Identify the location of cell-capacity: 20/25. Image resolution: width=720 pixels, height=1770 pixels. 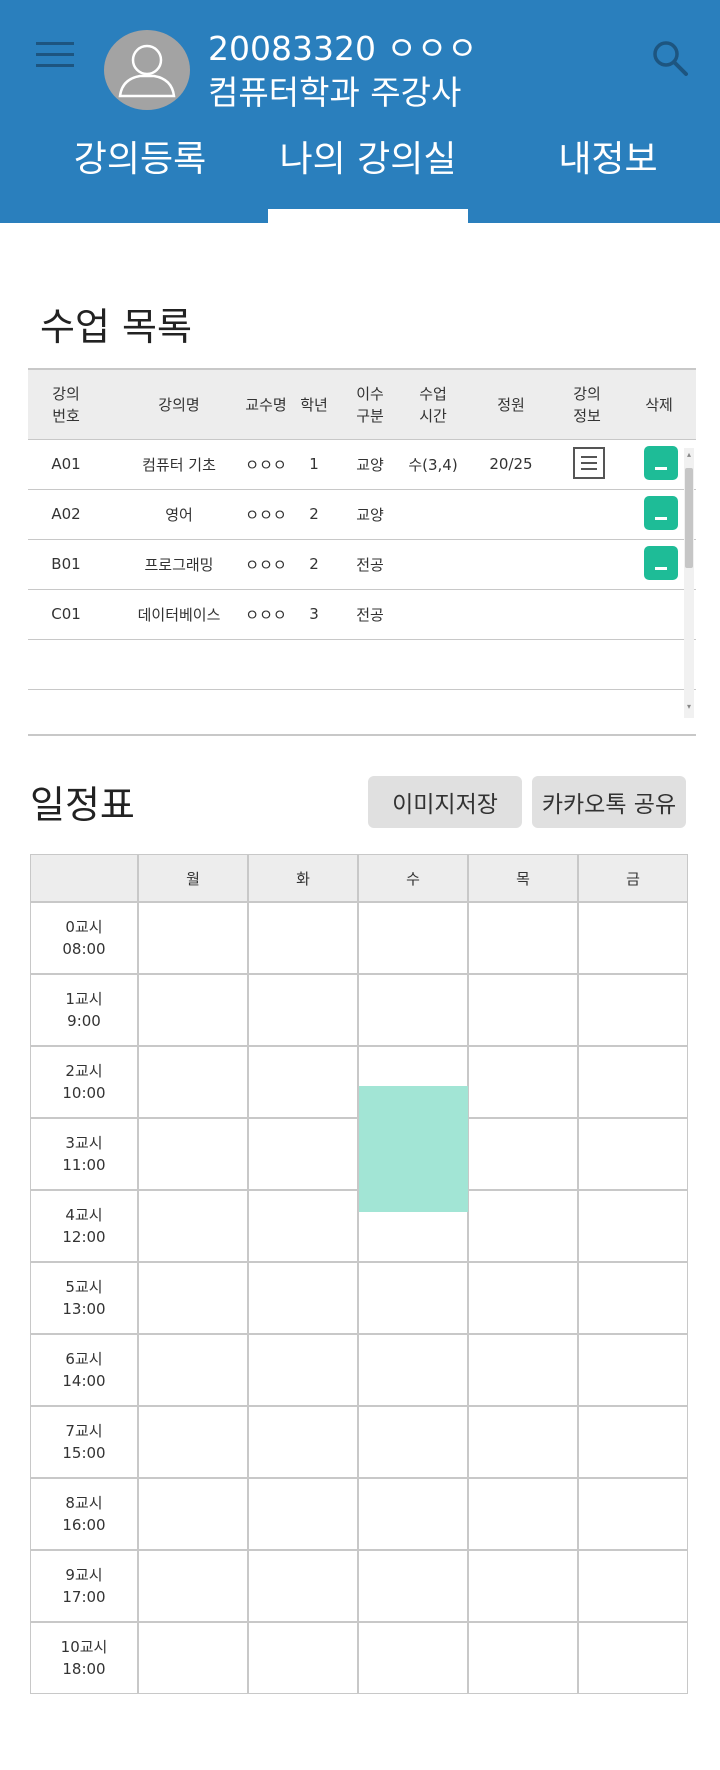
(511, 464).